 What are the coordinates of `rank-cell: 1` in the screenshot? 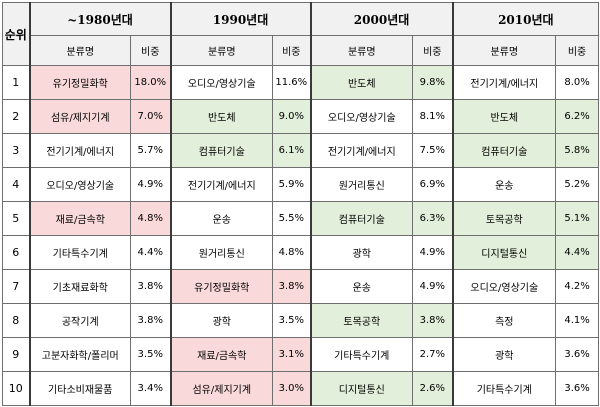 It's located at (16, 82).